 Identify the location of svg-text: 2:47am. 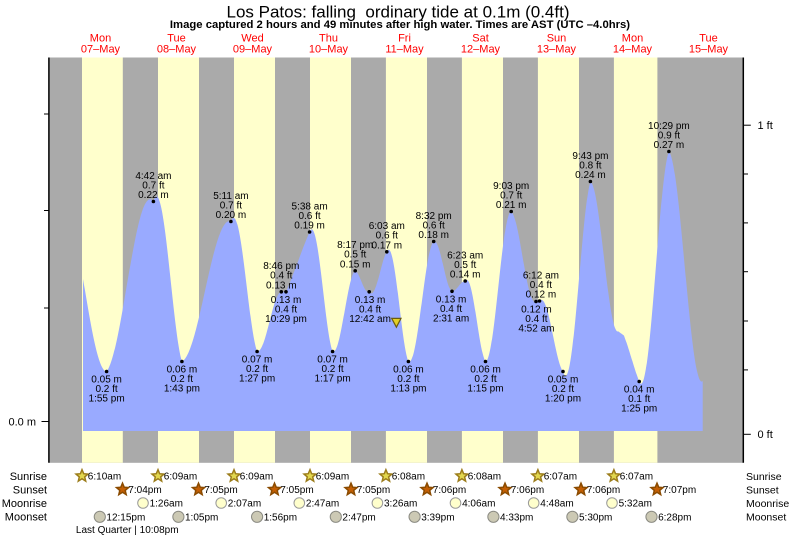
(322, 504).